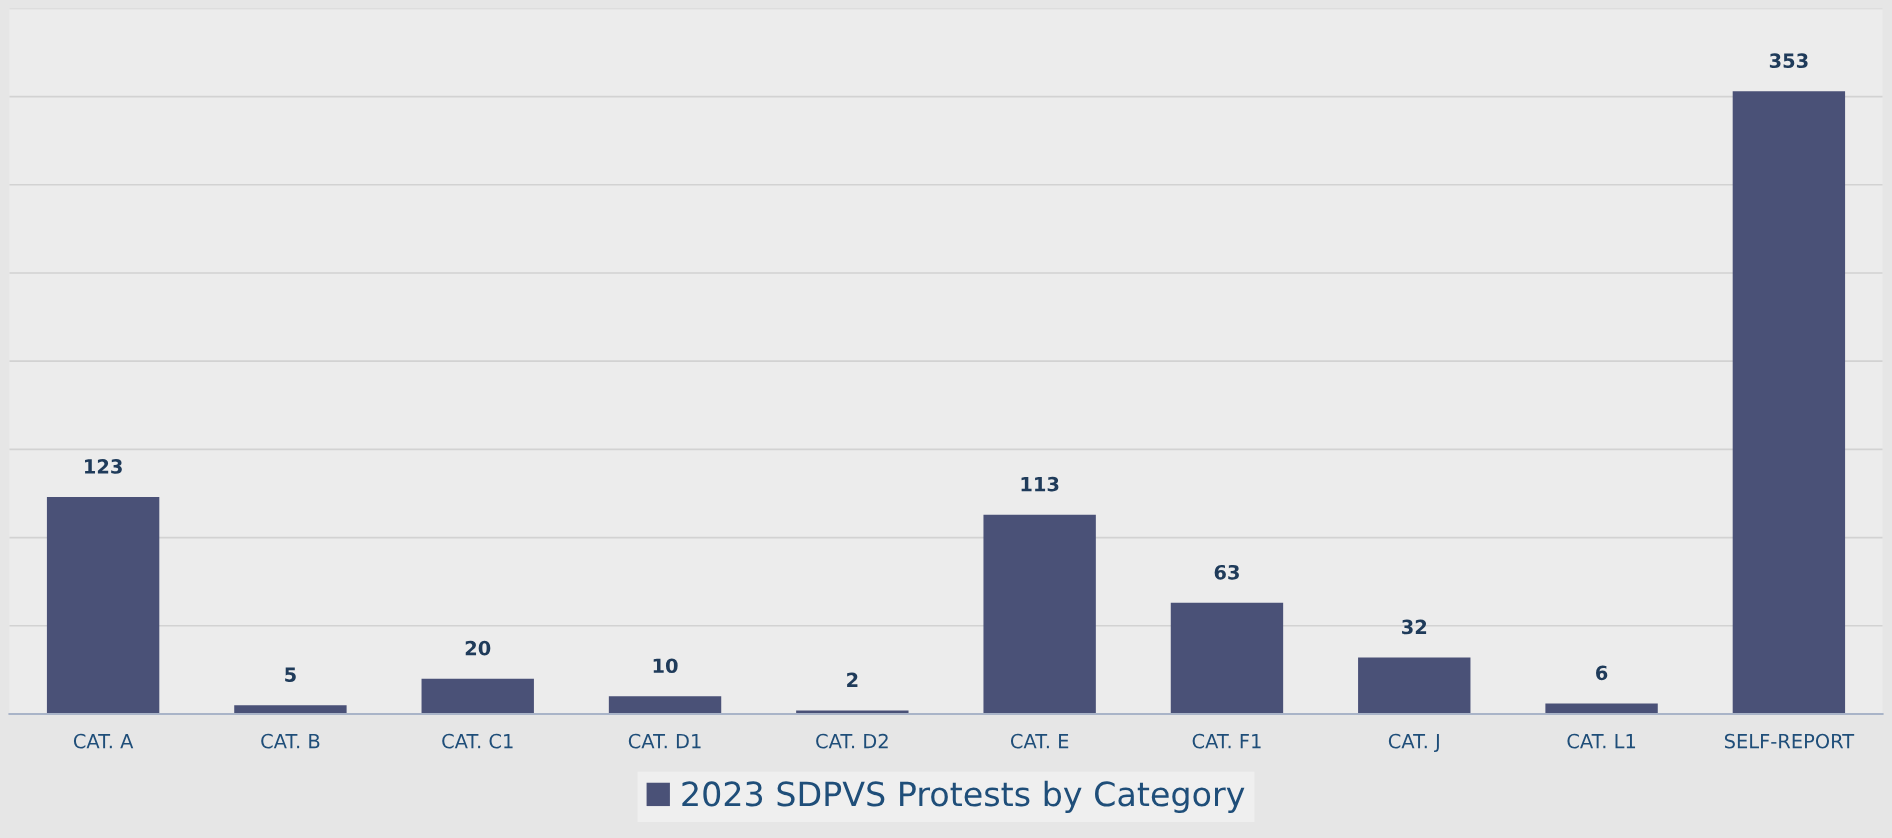 This screenshot has height=838, width=1892. I want to click on data-label: 32, so click(1414, 627).